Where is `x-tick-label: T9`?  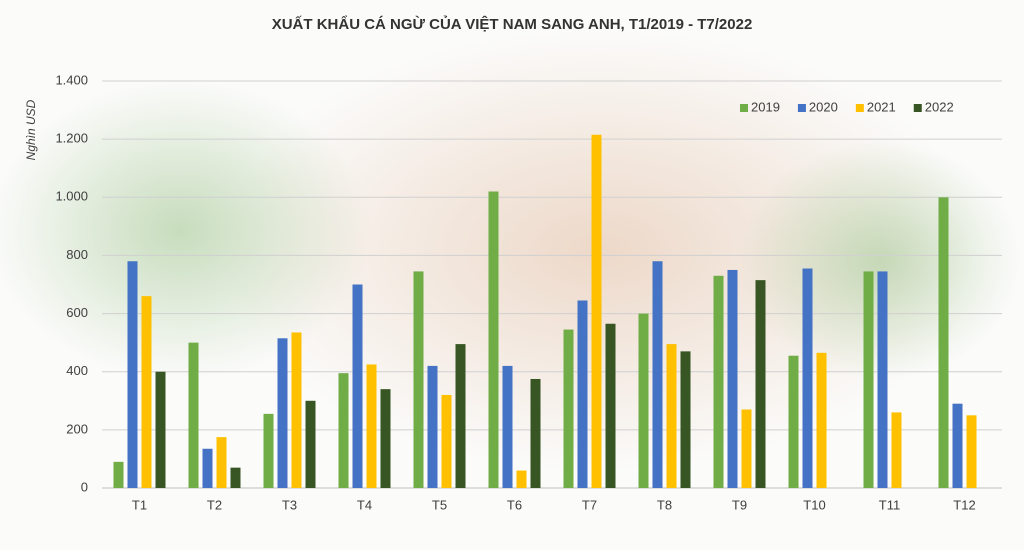 x-tick-label: T9 is located at coordinates (739, 504).